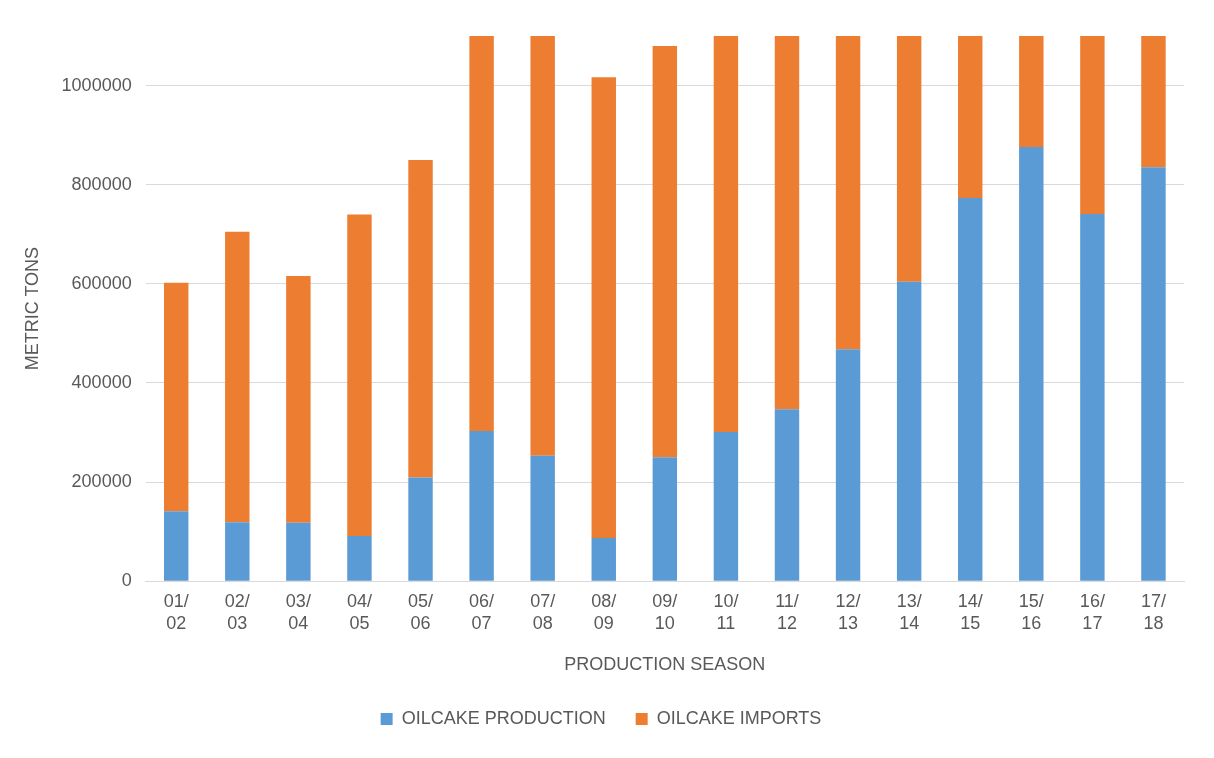 The image size is (1214, 758). Describe the element at coordinates (126, 580) in the screenshot. I see `y-tick-label: 0` at that location.